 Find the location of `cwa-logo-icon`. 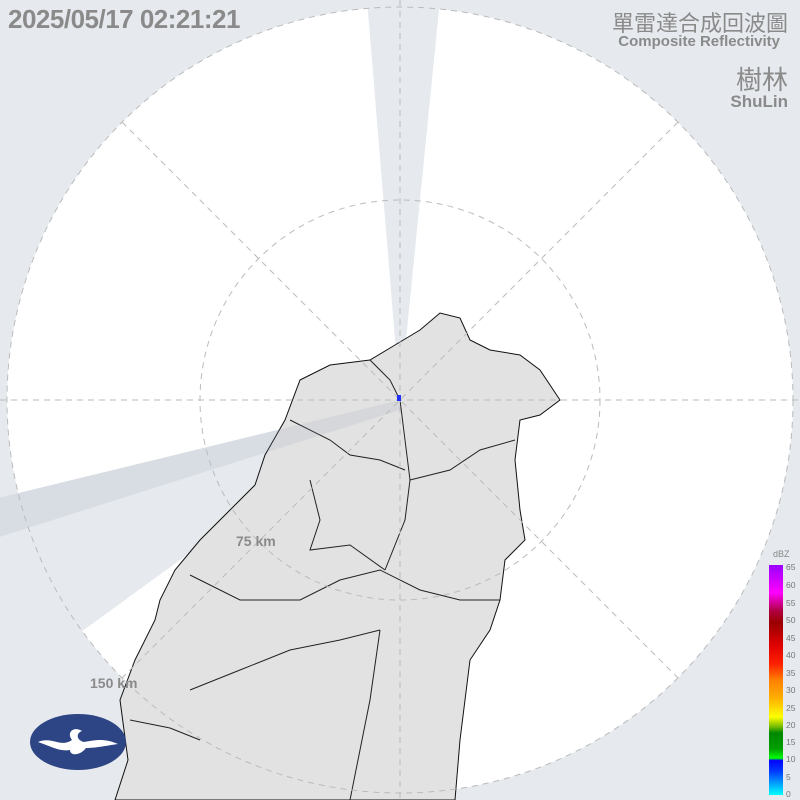

cwa-logo-icon is located at coordinates (78, 742).